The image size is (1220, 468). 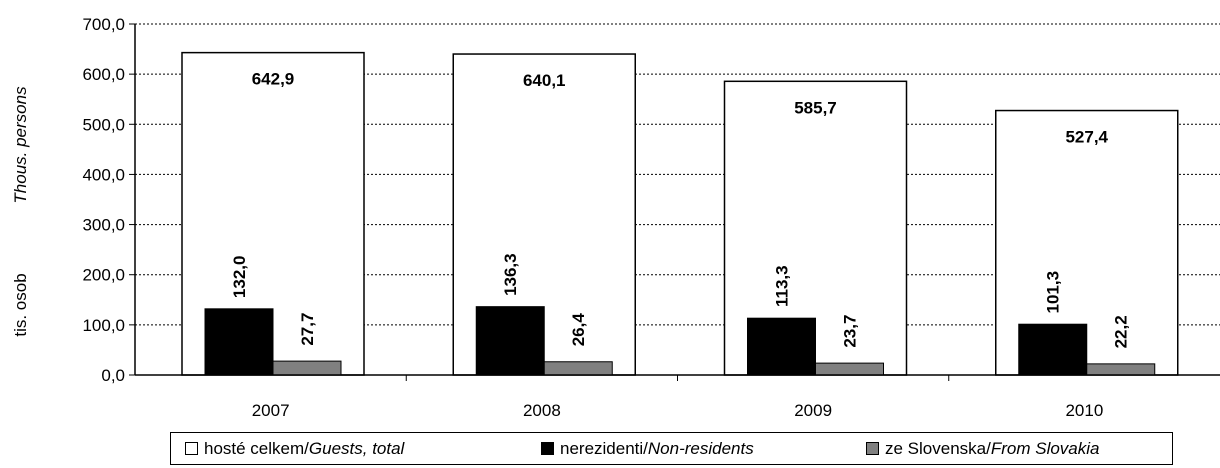 I want to click on y-tick-labels: 0,0 100,0 200,0 300,0 400,0 500,0 600,0 700,0, so click(x=103, y=200).